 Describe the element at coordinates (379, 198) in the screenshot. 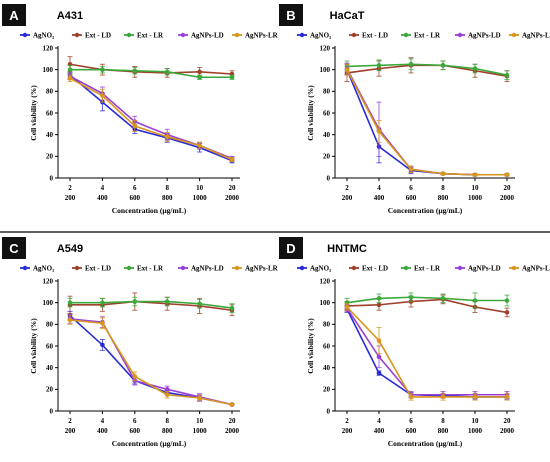

I see `x-tick-label-bottom: 400` at that location.